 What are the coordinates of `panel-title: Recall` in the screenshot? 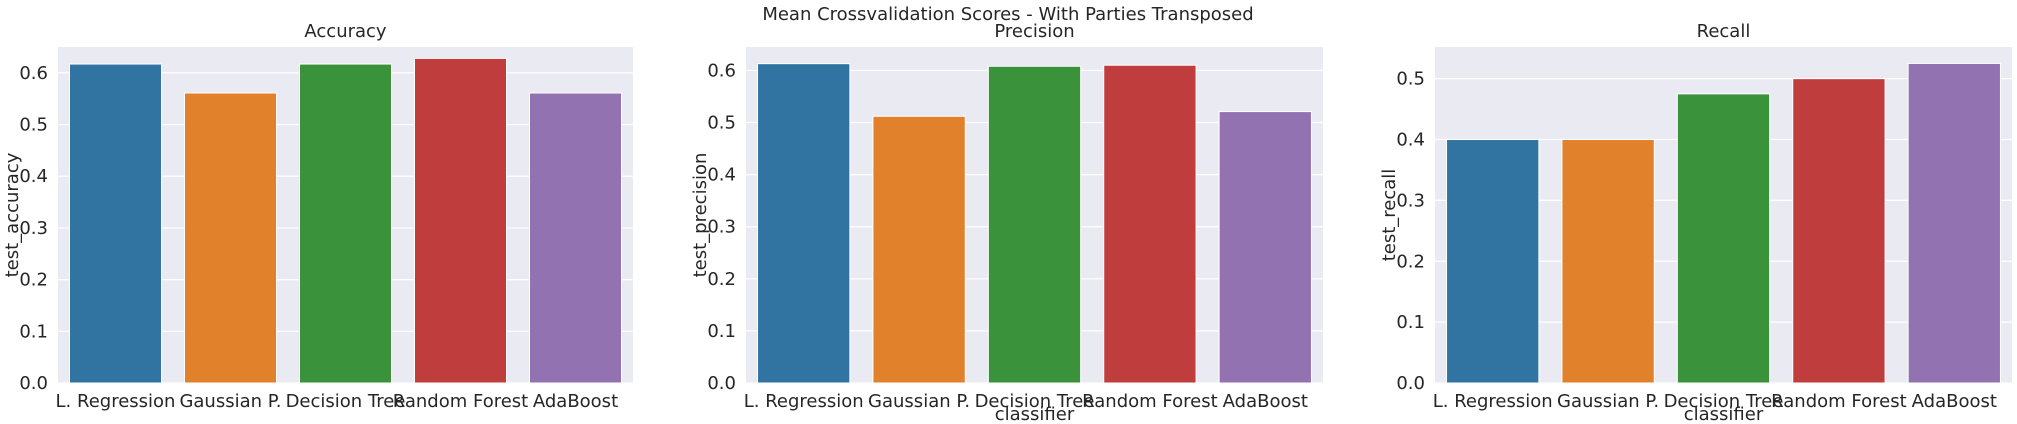 It's located at (1724, 31).